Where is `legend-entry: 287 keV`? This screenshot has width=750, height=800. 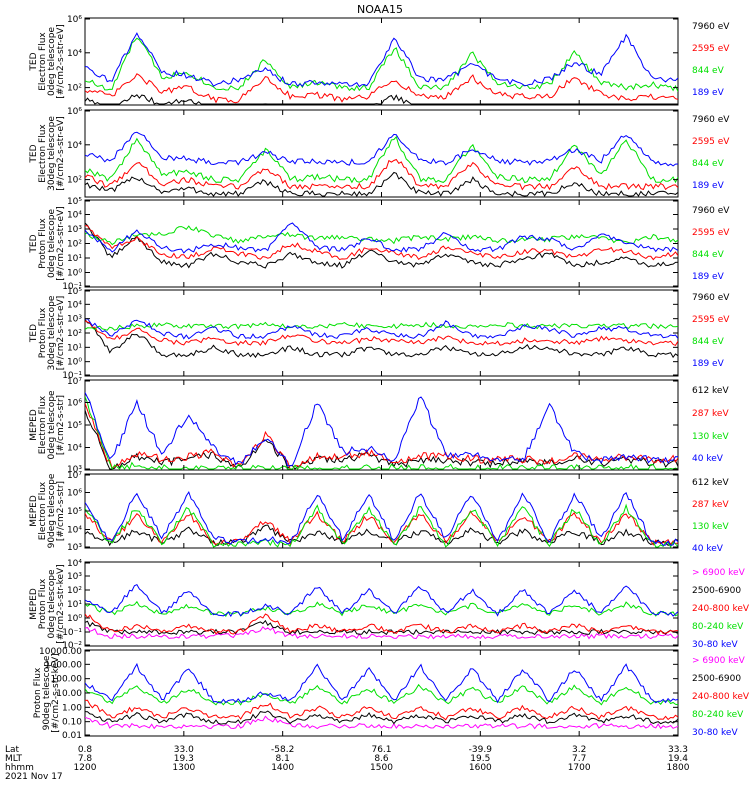 legend-entry: 287 keV is located at coordinates (710, 414).